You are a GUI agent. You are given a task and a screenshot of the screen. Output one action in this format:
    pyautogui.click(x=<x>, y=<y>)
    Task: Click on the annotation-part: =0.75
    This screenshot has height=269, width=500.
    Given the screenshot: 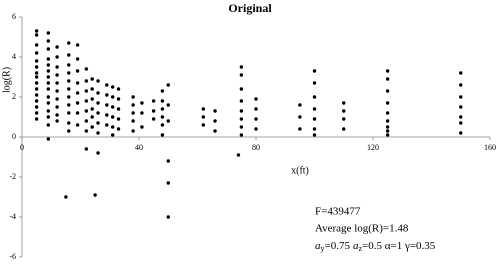 What is the action you would take?
    pyautogui.click(x=338, y=246)
    